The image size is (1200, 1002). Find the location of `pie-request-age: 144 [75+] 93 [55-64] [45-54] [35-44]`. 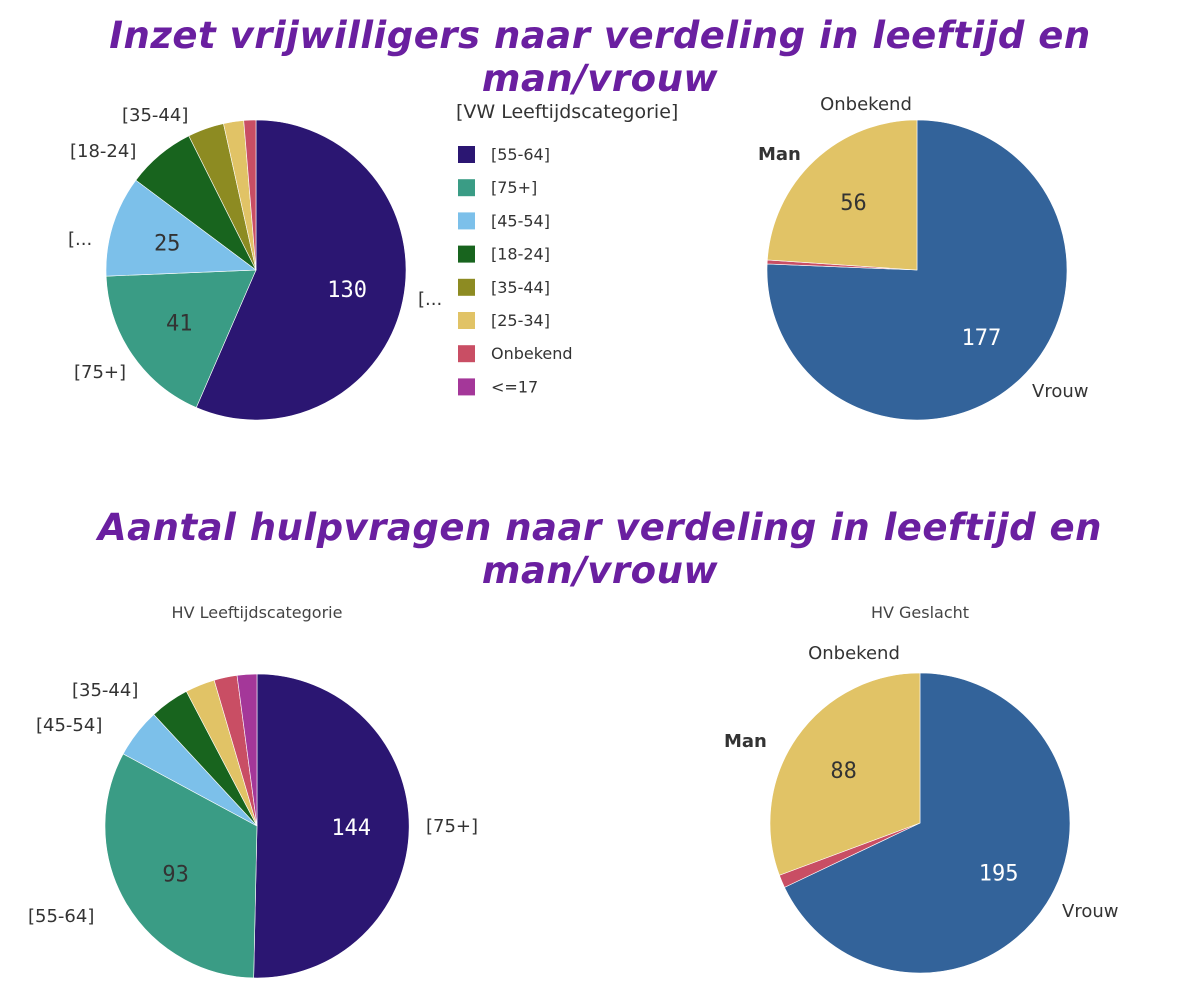

pie-request-age: 144 [75+] 93 [55-64] [45-54] [35-44] is located at coordinates (253, 826).